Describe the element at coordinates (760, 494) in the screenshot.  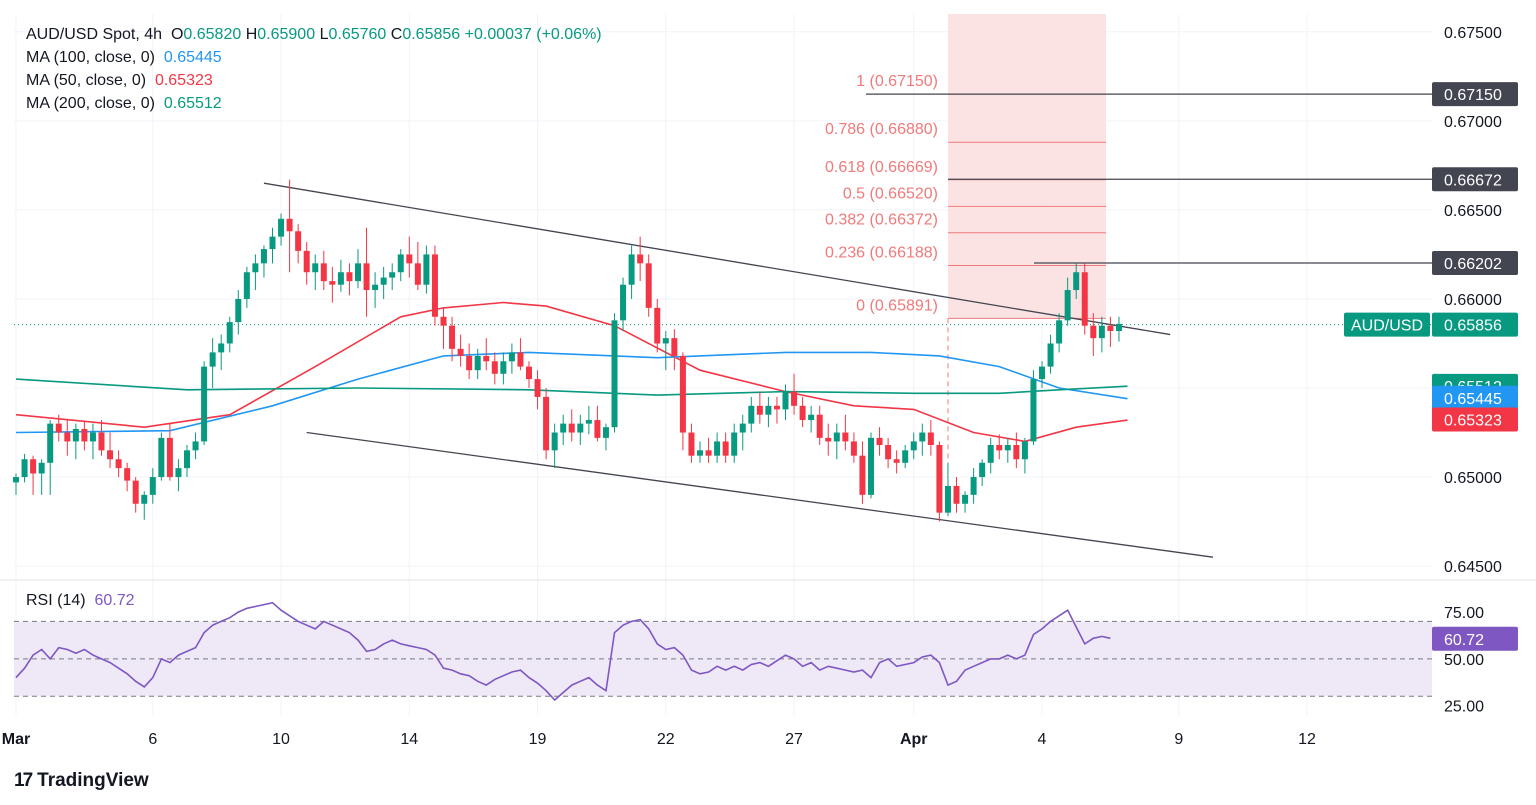
I see `trend-channel-lower-line` at that location.